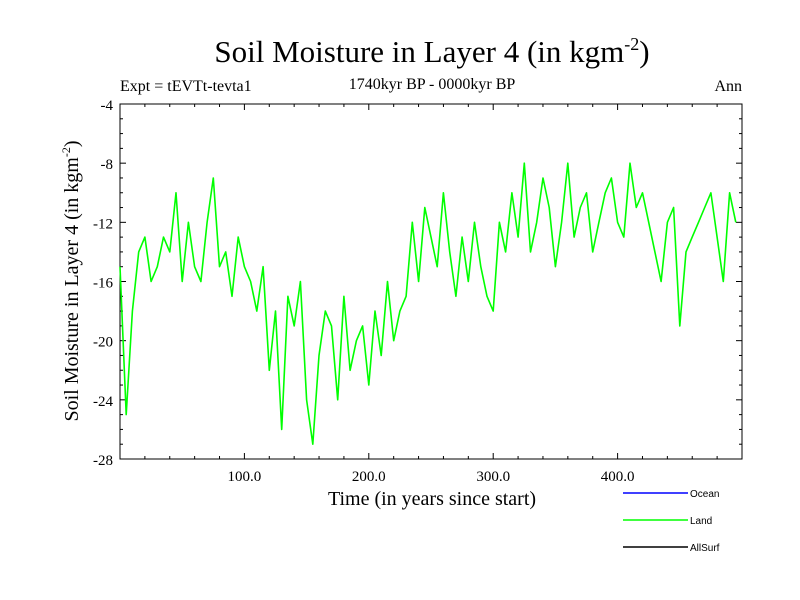 The width and height of the screenshot is (800, 600). Describe the element at coordinates (245, 477) in the screenshot. I see `x-tick-label: 100.0` at that location.